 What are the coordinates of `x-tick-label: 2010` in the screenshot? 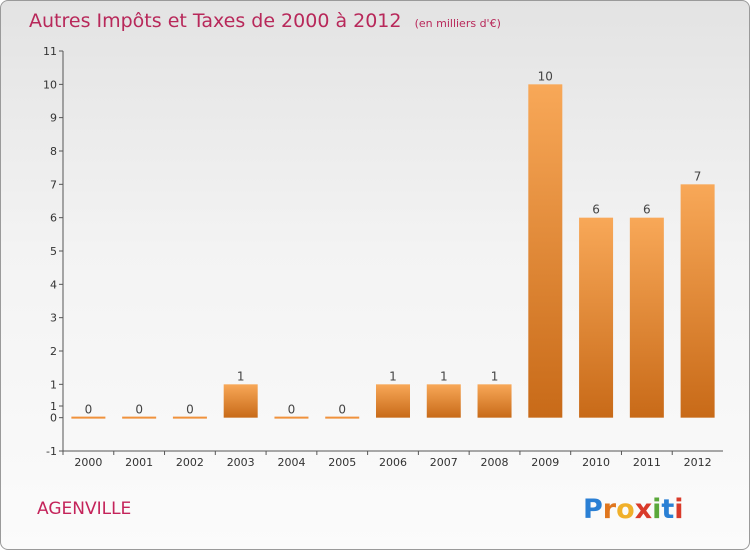 It's located at (596, 462).